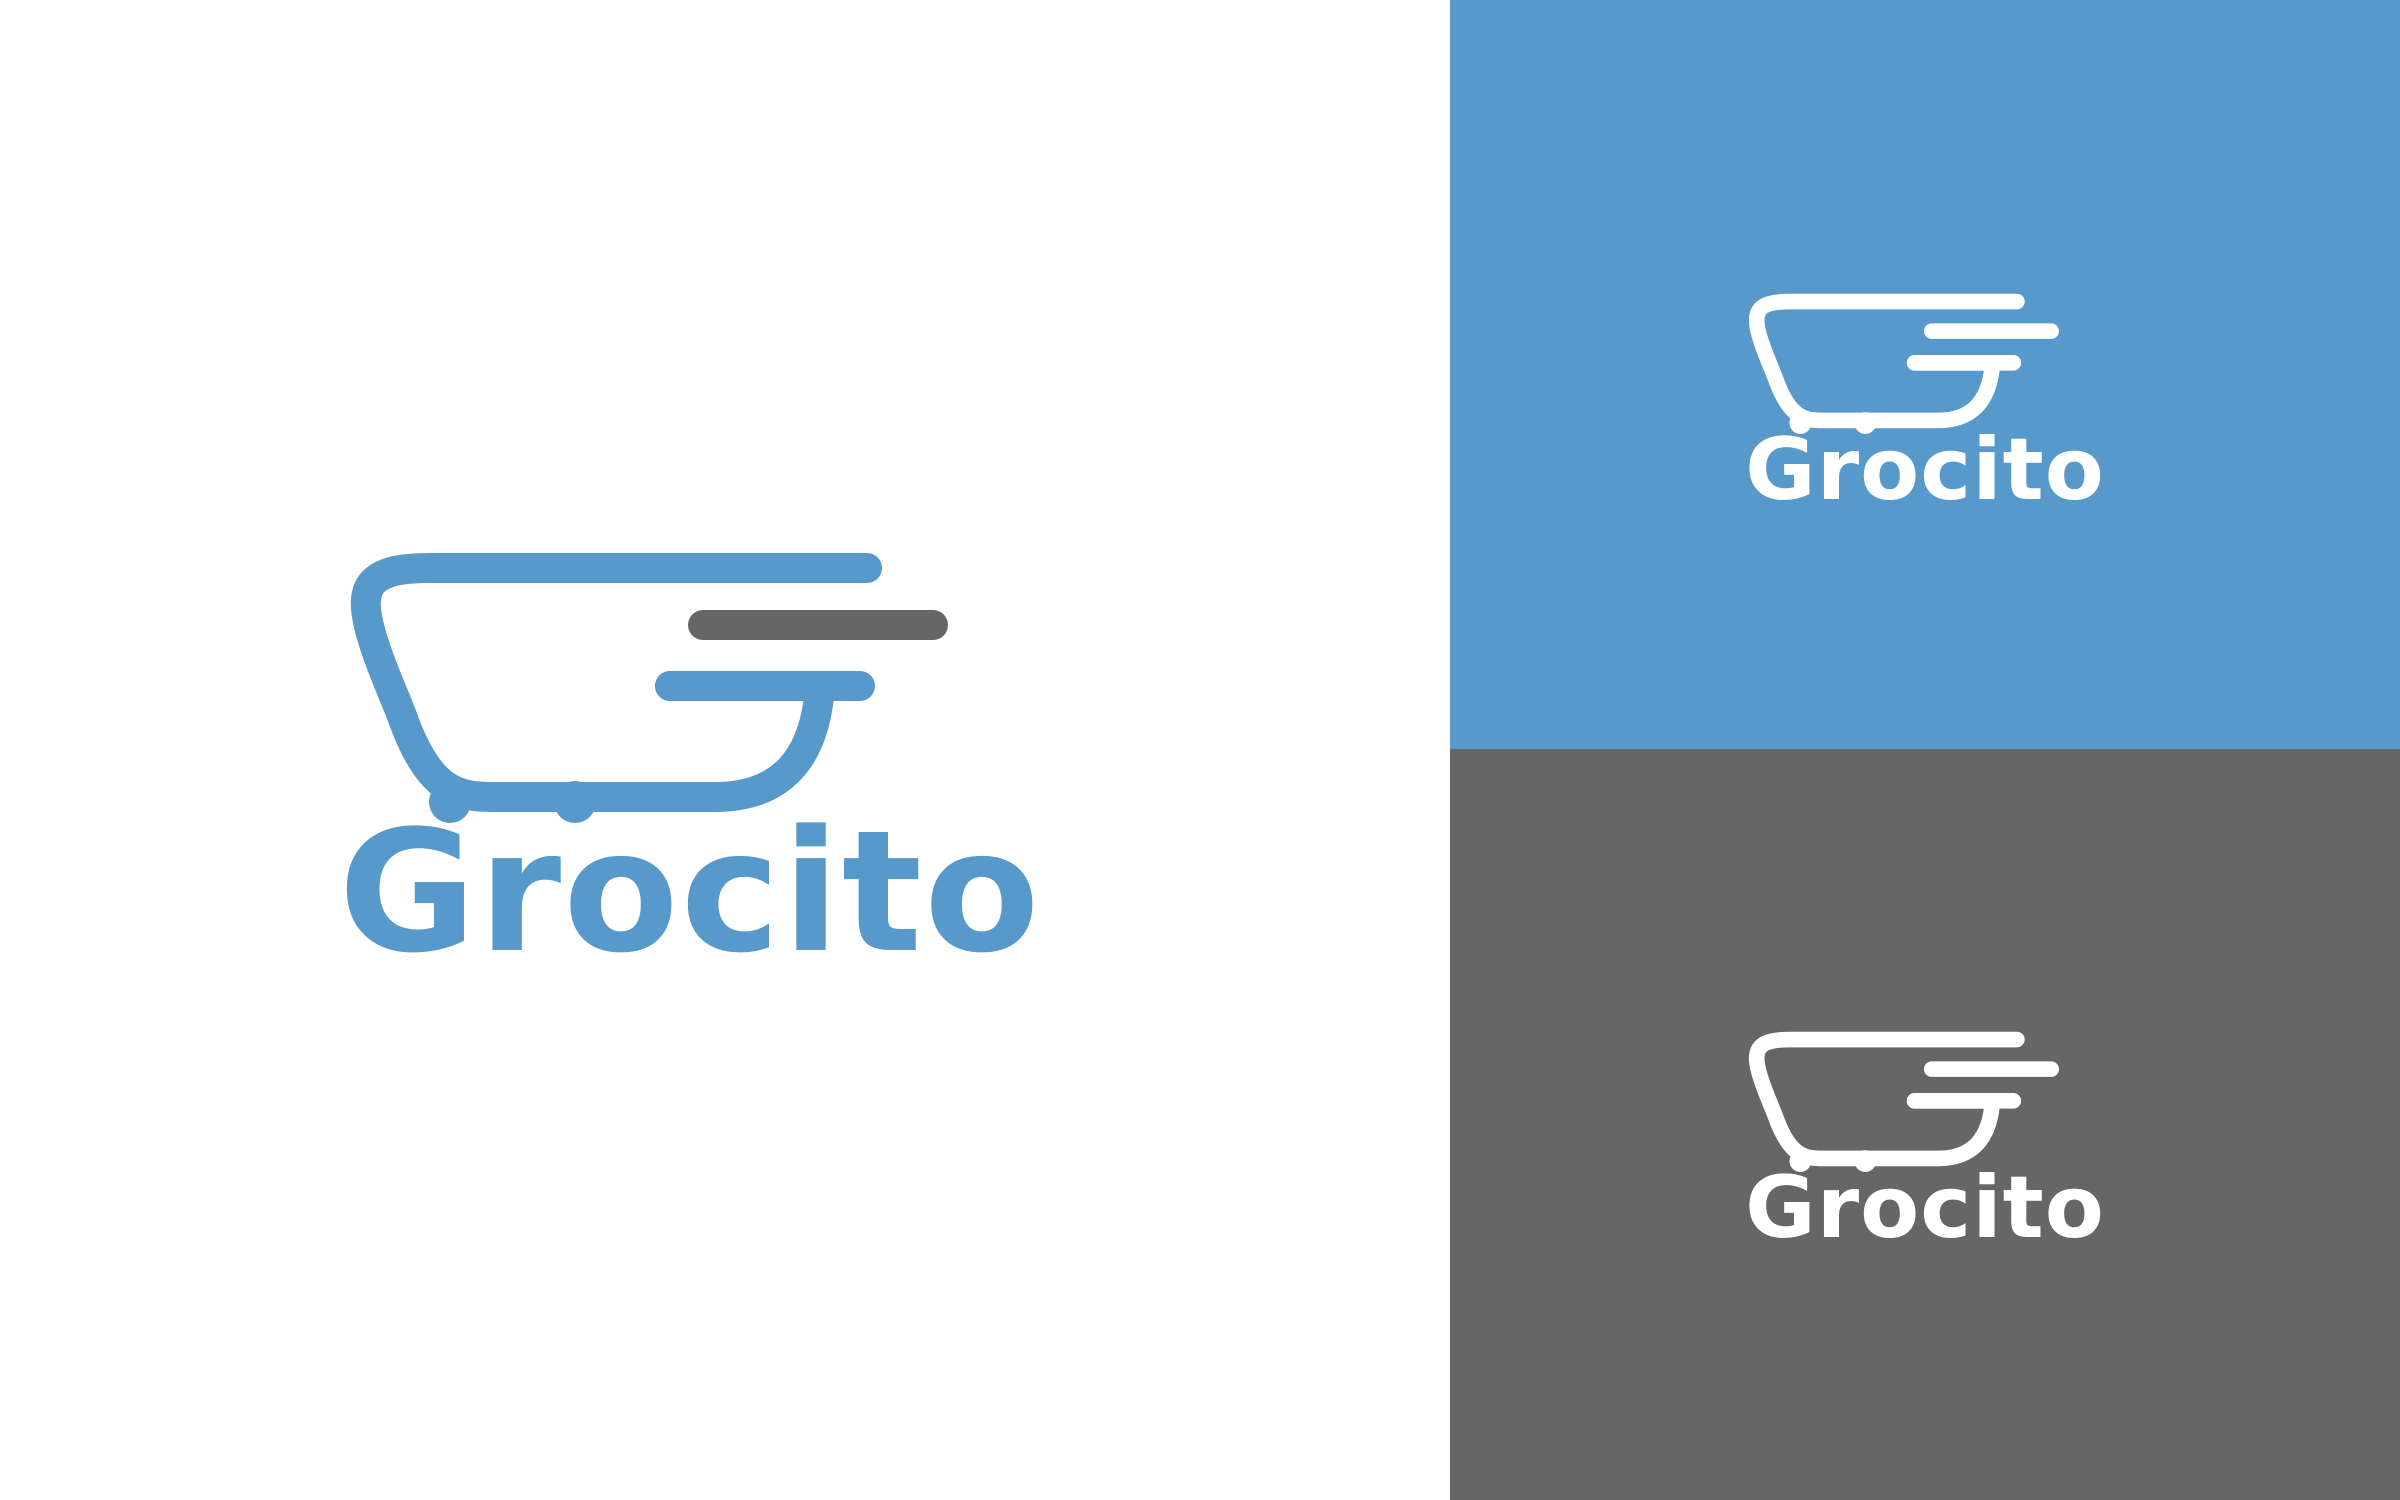 The height and width of the screenshot is (1500, 2400). I want to click on primary-logo: Grocito, so click(690, 765).